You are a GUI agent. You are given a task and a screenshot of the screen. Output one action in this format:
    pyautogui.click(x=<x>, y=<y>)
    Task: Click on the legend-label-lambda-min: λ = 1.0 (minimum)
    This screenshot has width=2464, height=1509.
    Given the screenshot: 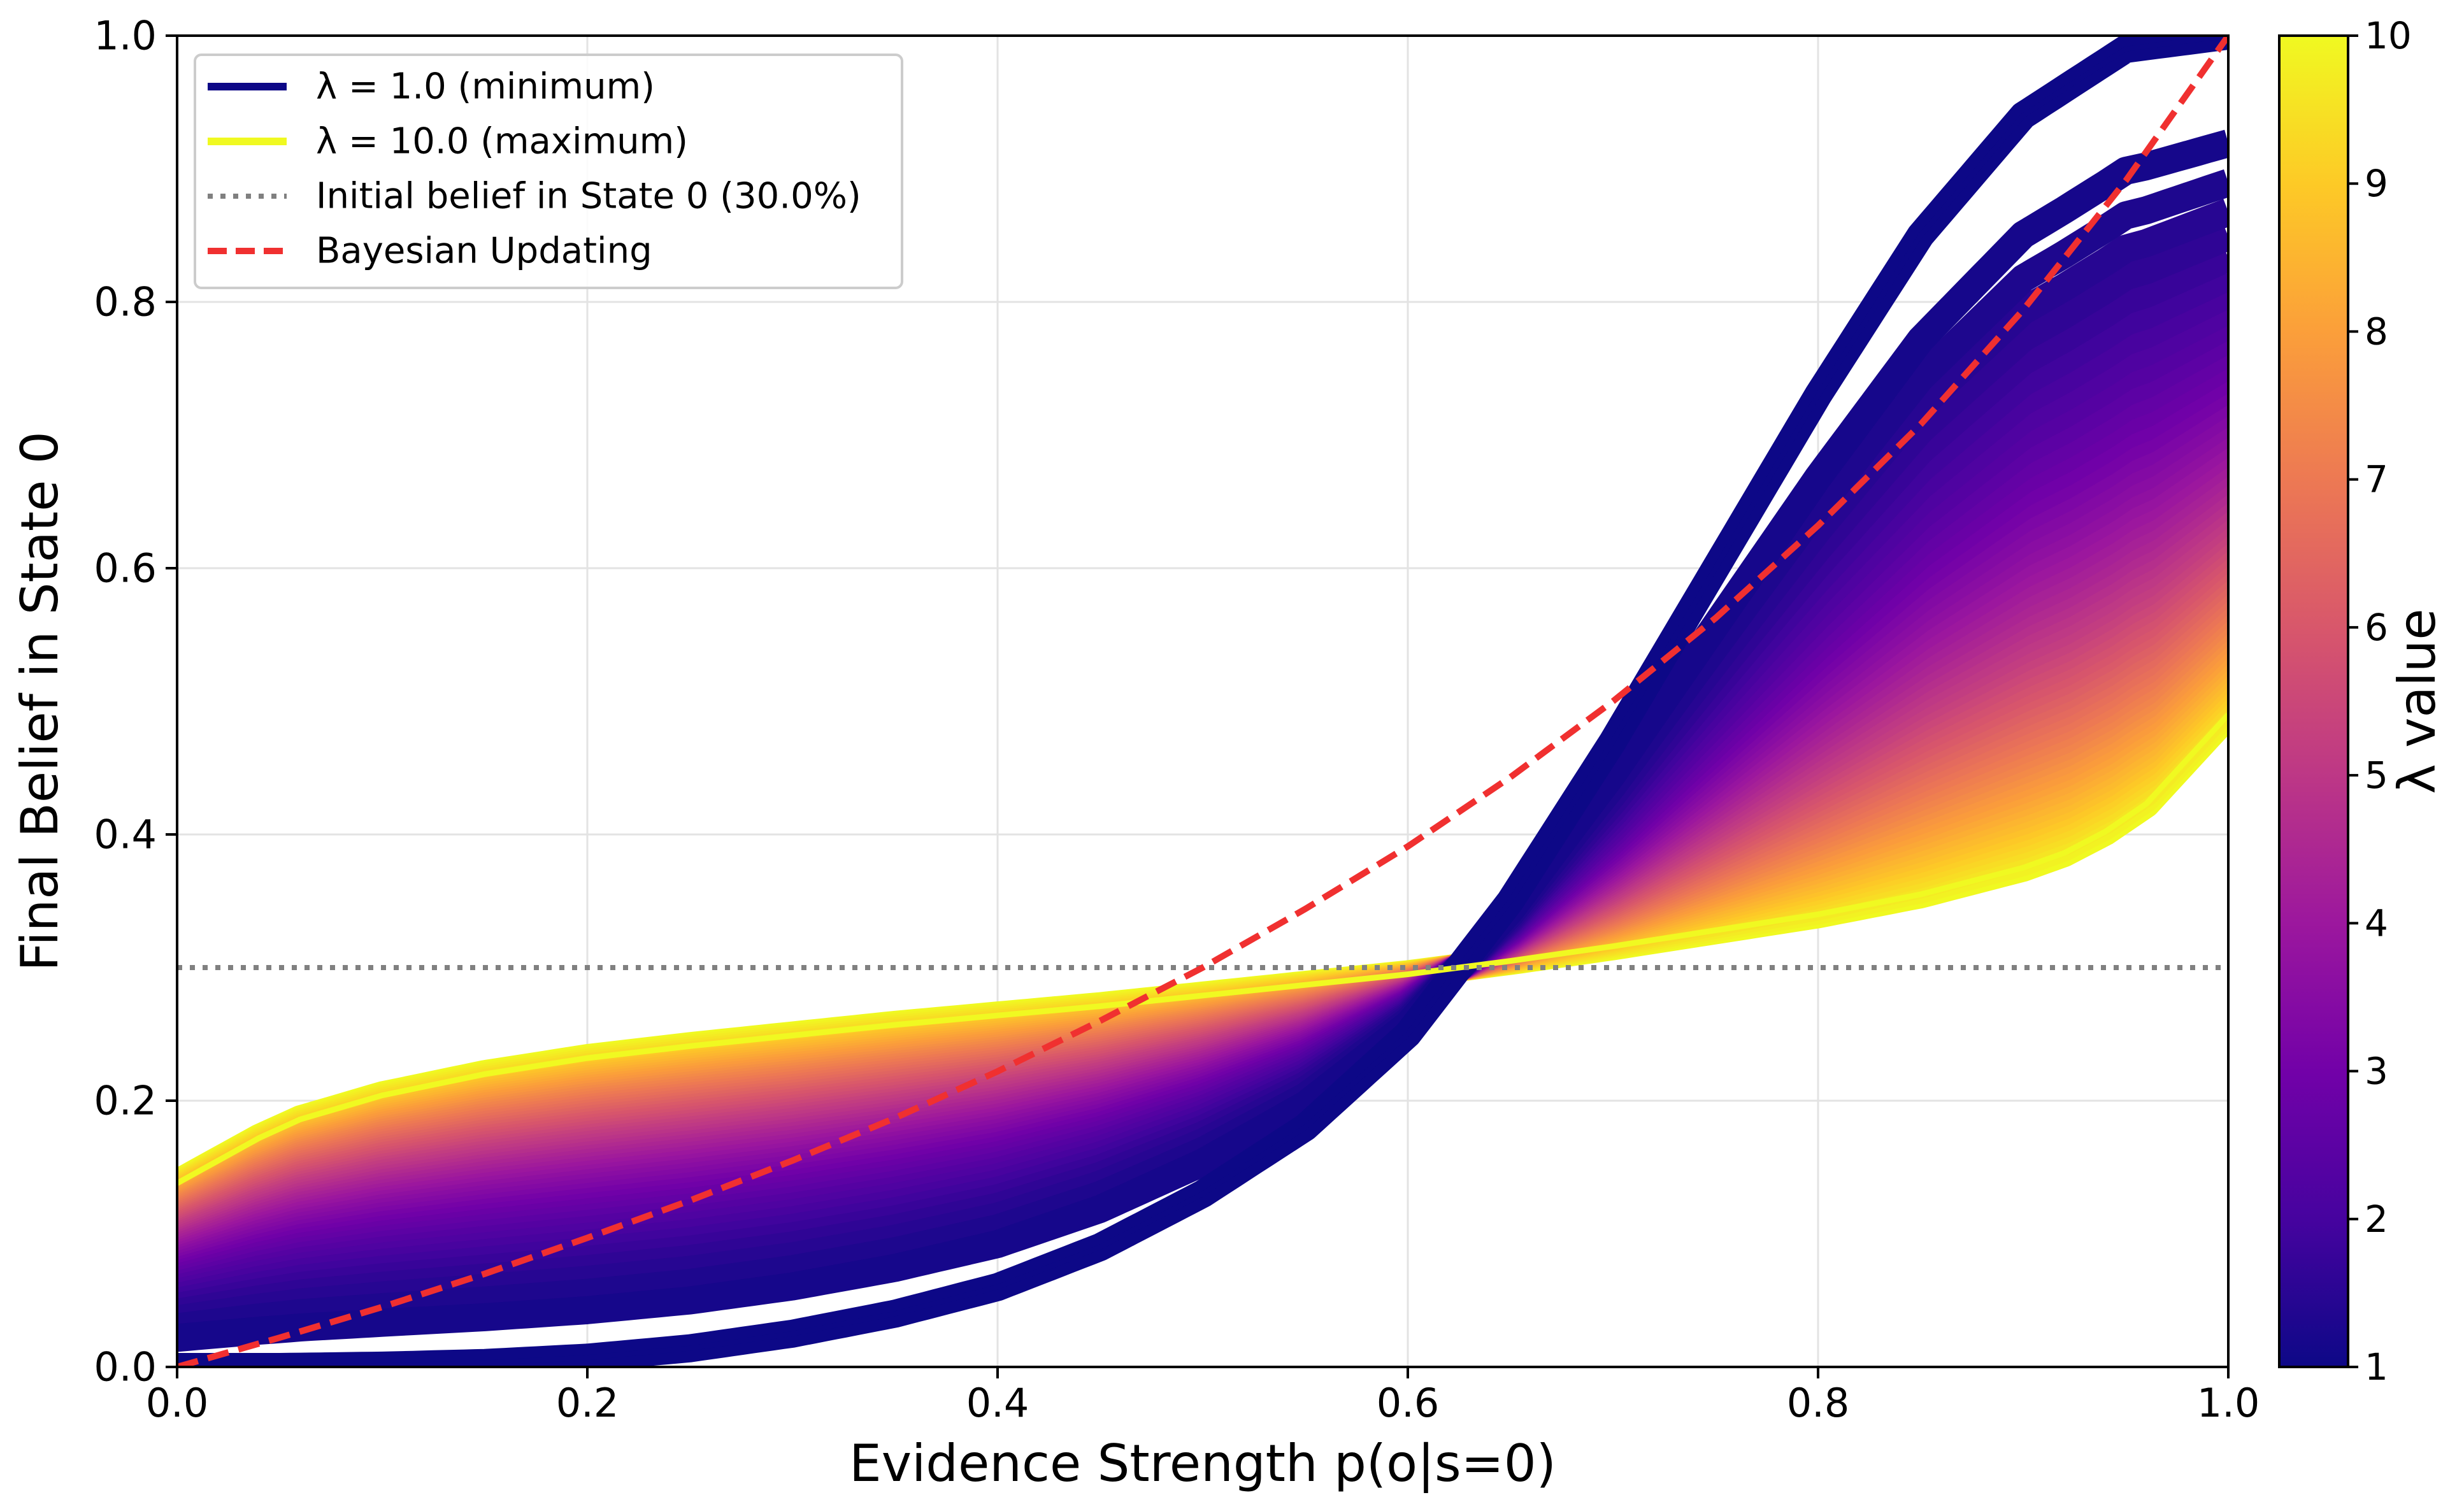 What is the action you would take?
    pyautogui.click(x=485, y=87)
    